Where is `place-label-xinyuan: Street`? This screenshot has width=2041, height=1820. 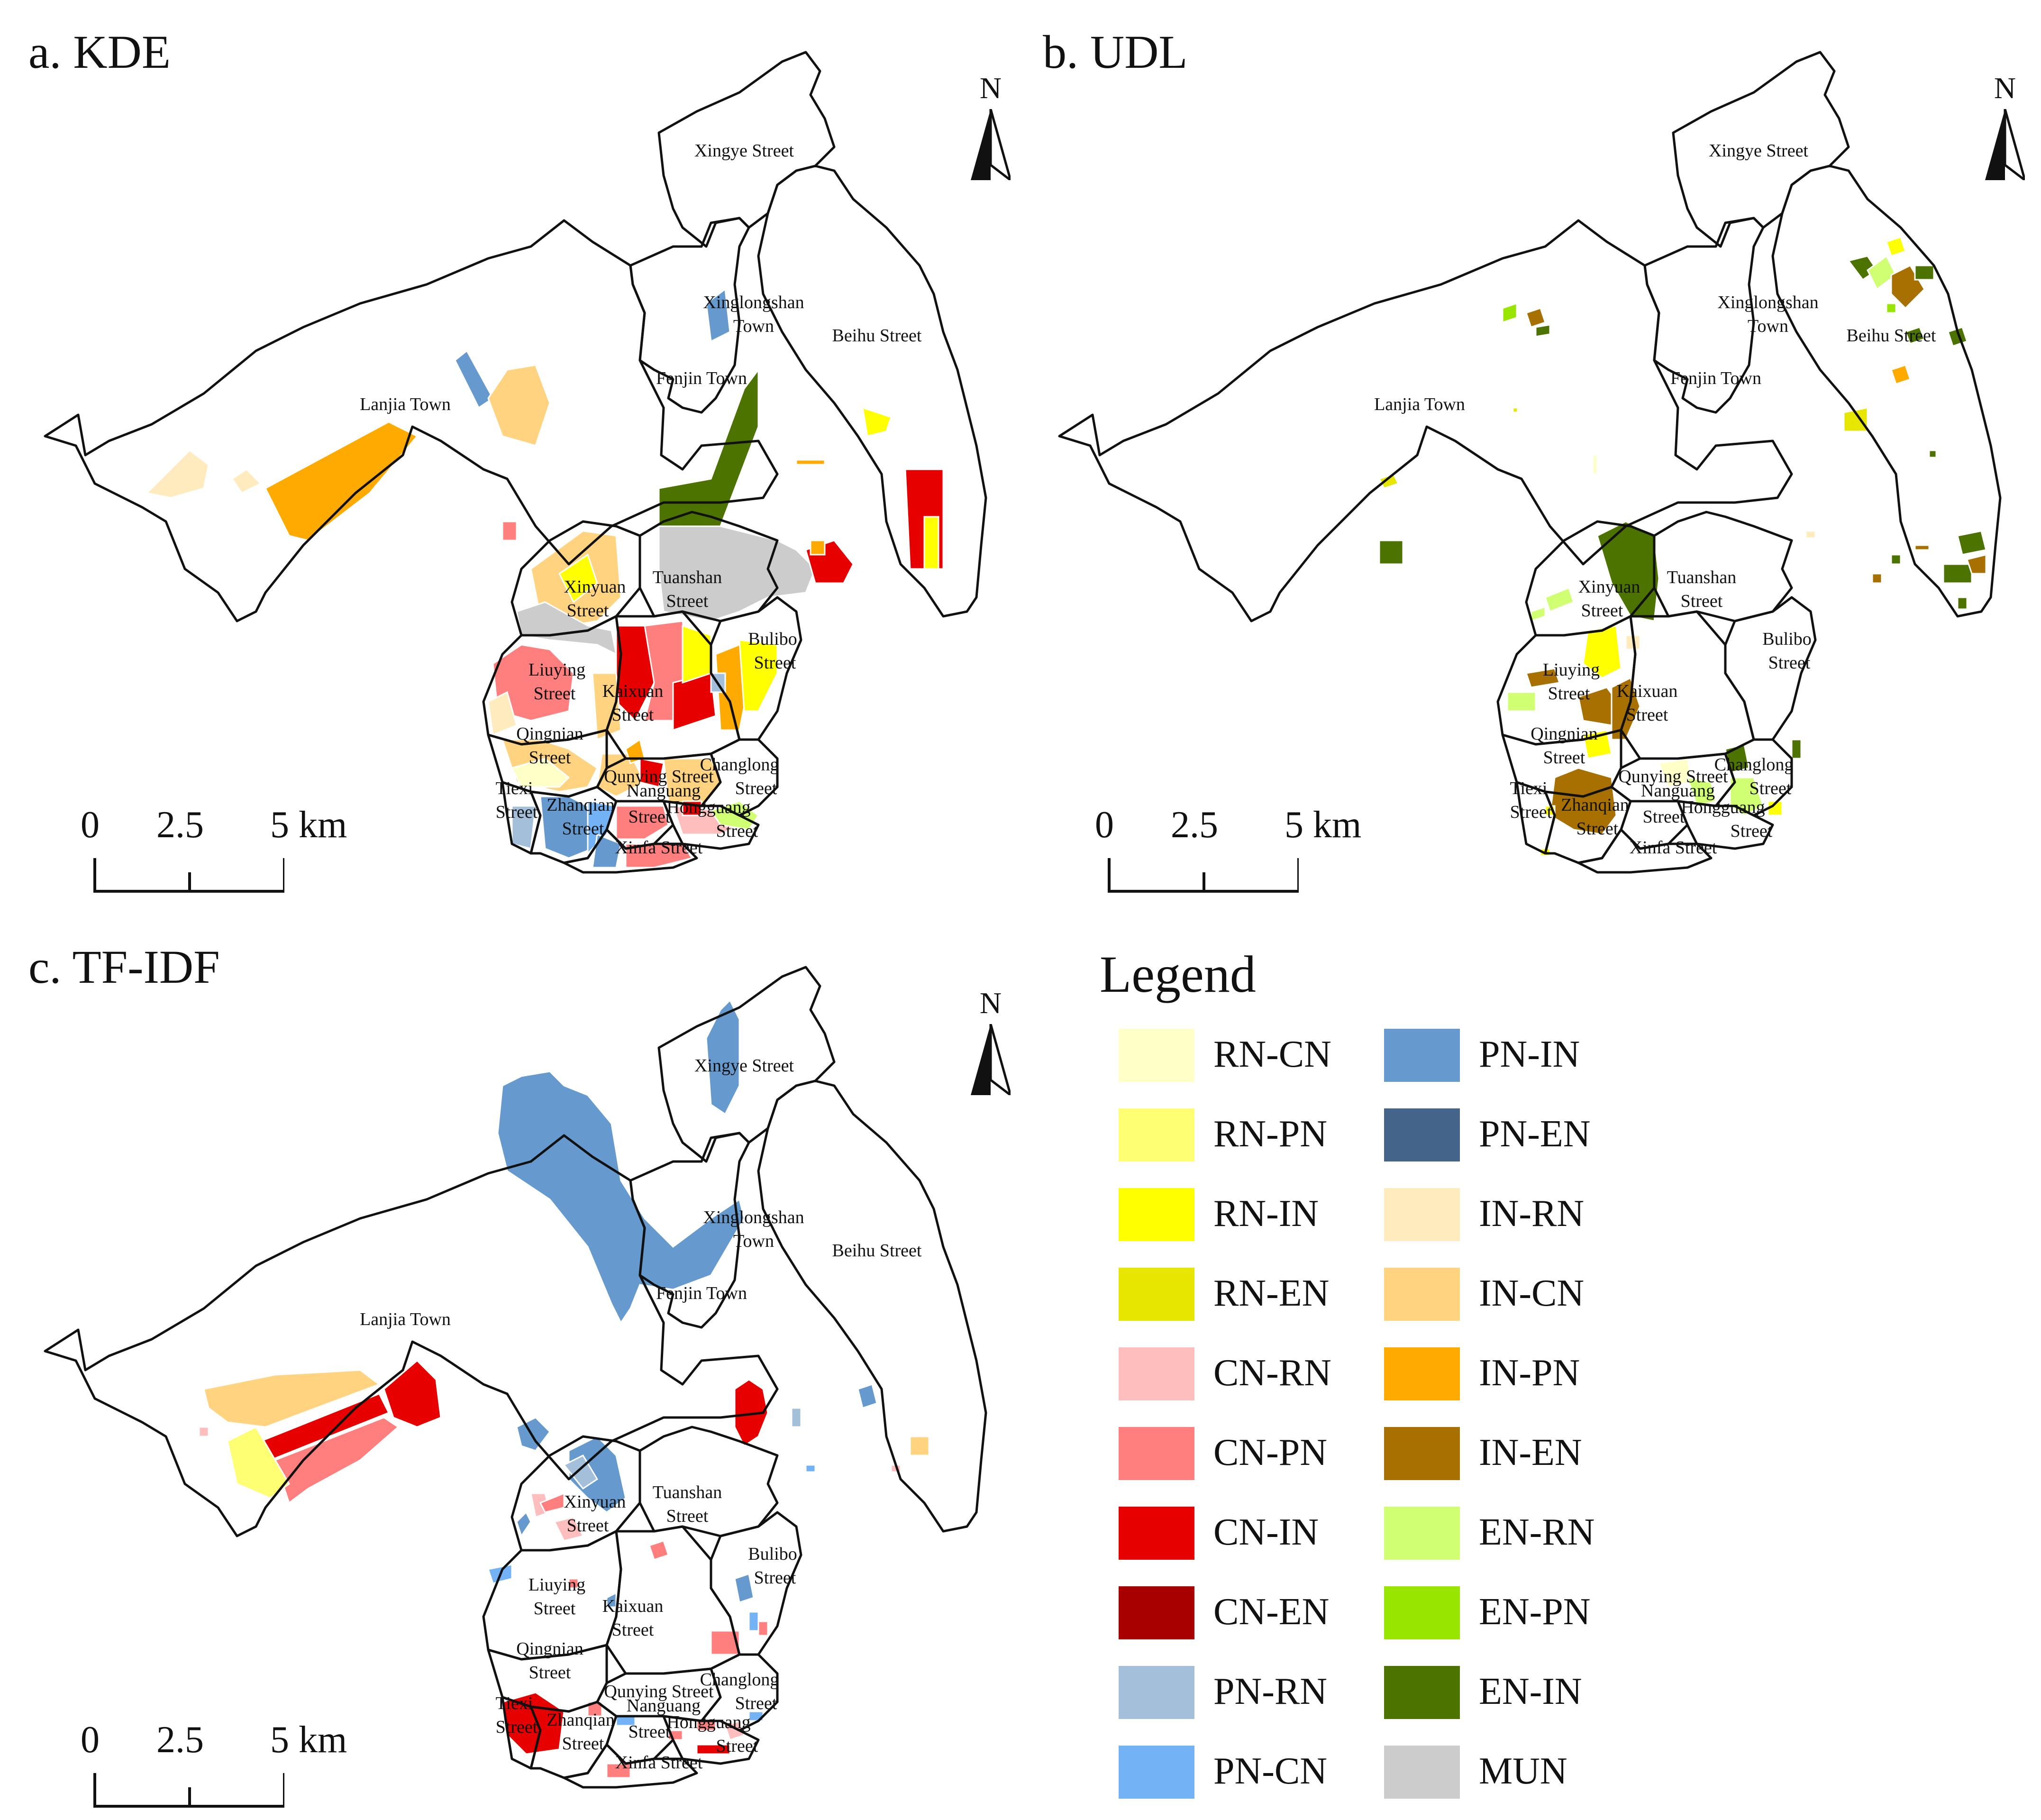 place-label-xinyuan: Street is located at coordinates (1602, 611).